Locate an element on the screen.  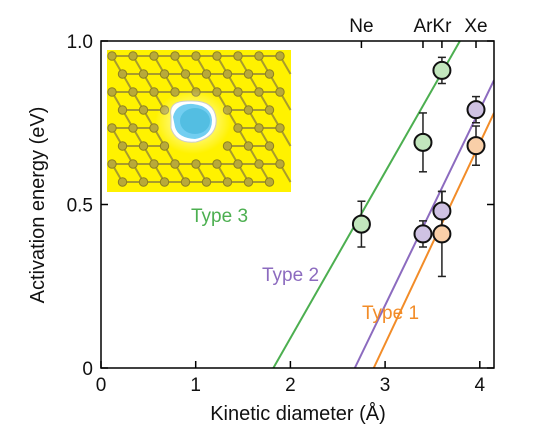
top-tick-label: Xe is located at coordinates (475, 26).